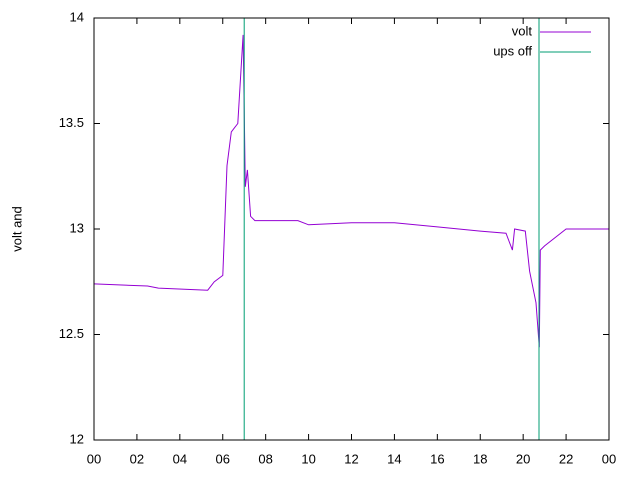  Describe the element at coordinates (308, 458) in the screenshot. I see `x-tick-label: 10` at that location.